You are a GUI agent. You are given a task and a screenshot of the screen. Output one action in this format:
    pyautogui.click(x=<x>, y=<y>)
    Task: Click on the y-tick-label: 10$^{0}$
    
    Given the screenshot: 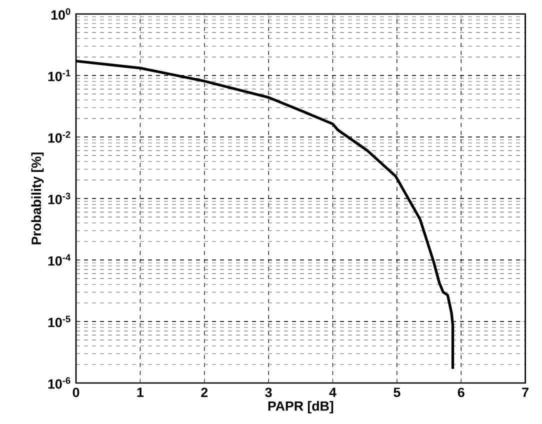 What is the action you would take?
    pyautogui.click(x=60, y=14)
    